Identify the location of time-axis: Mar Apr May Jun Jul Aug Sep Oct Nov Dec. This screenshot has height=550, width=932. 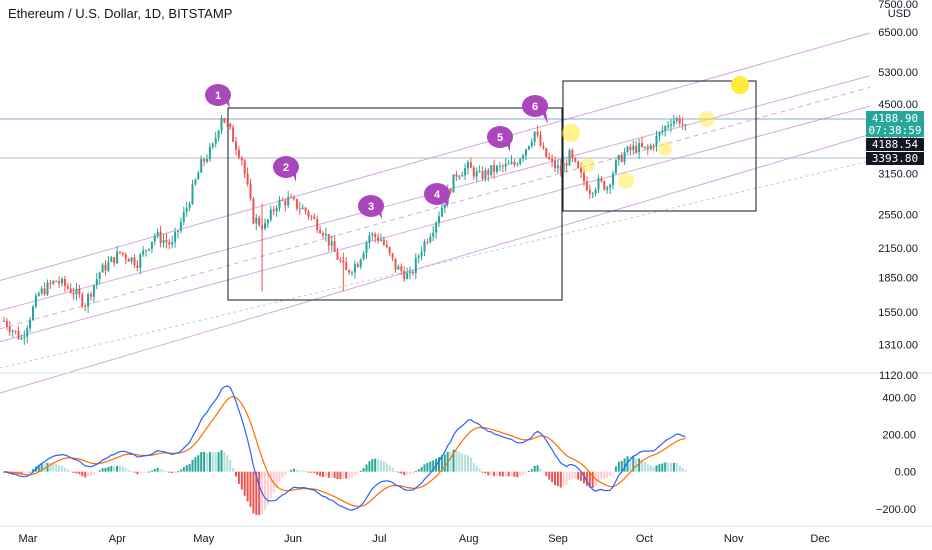
(466, 535).